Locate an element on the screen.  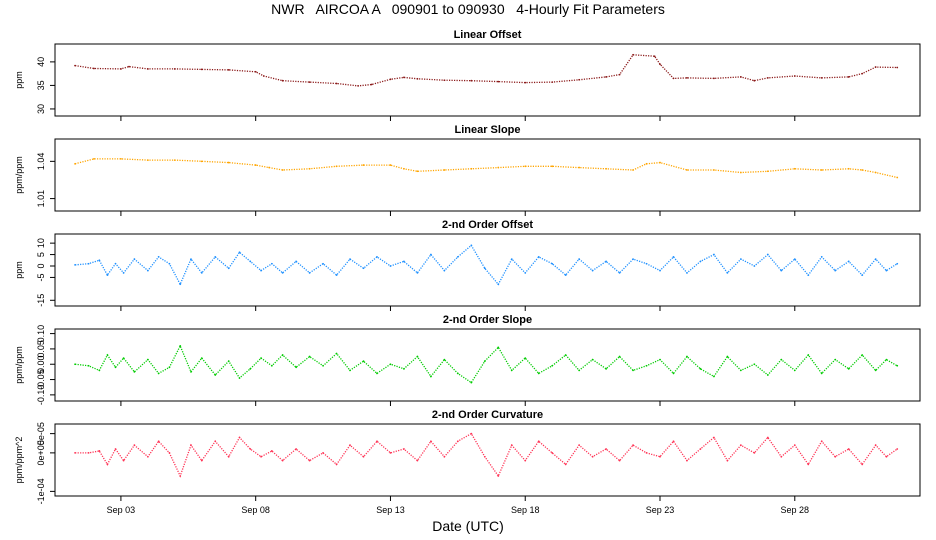
y-tick-label: 1.01 is located at coordinates (41, 199).